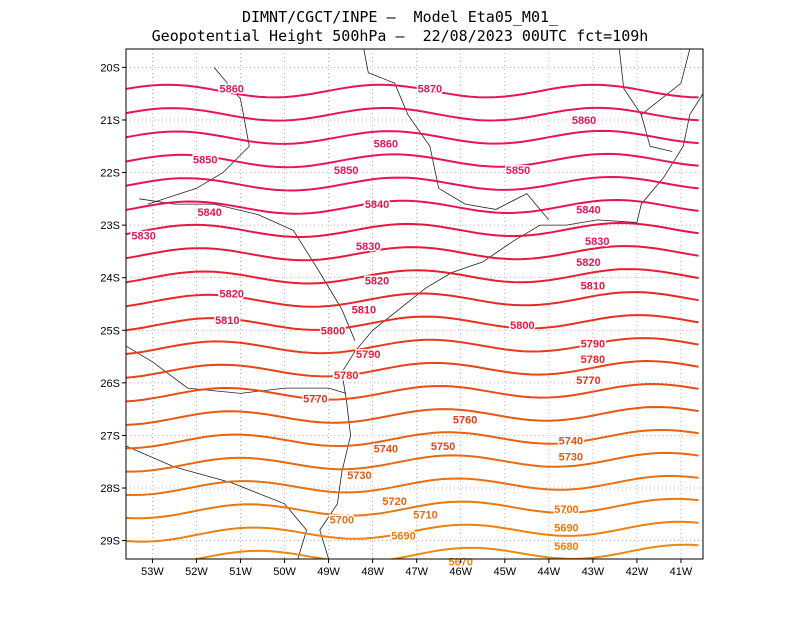 The width and height of the screenshot is (800, 618). I want to click on lat-tick-label: 21S, so click(110, 121).